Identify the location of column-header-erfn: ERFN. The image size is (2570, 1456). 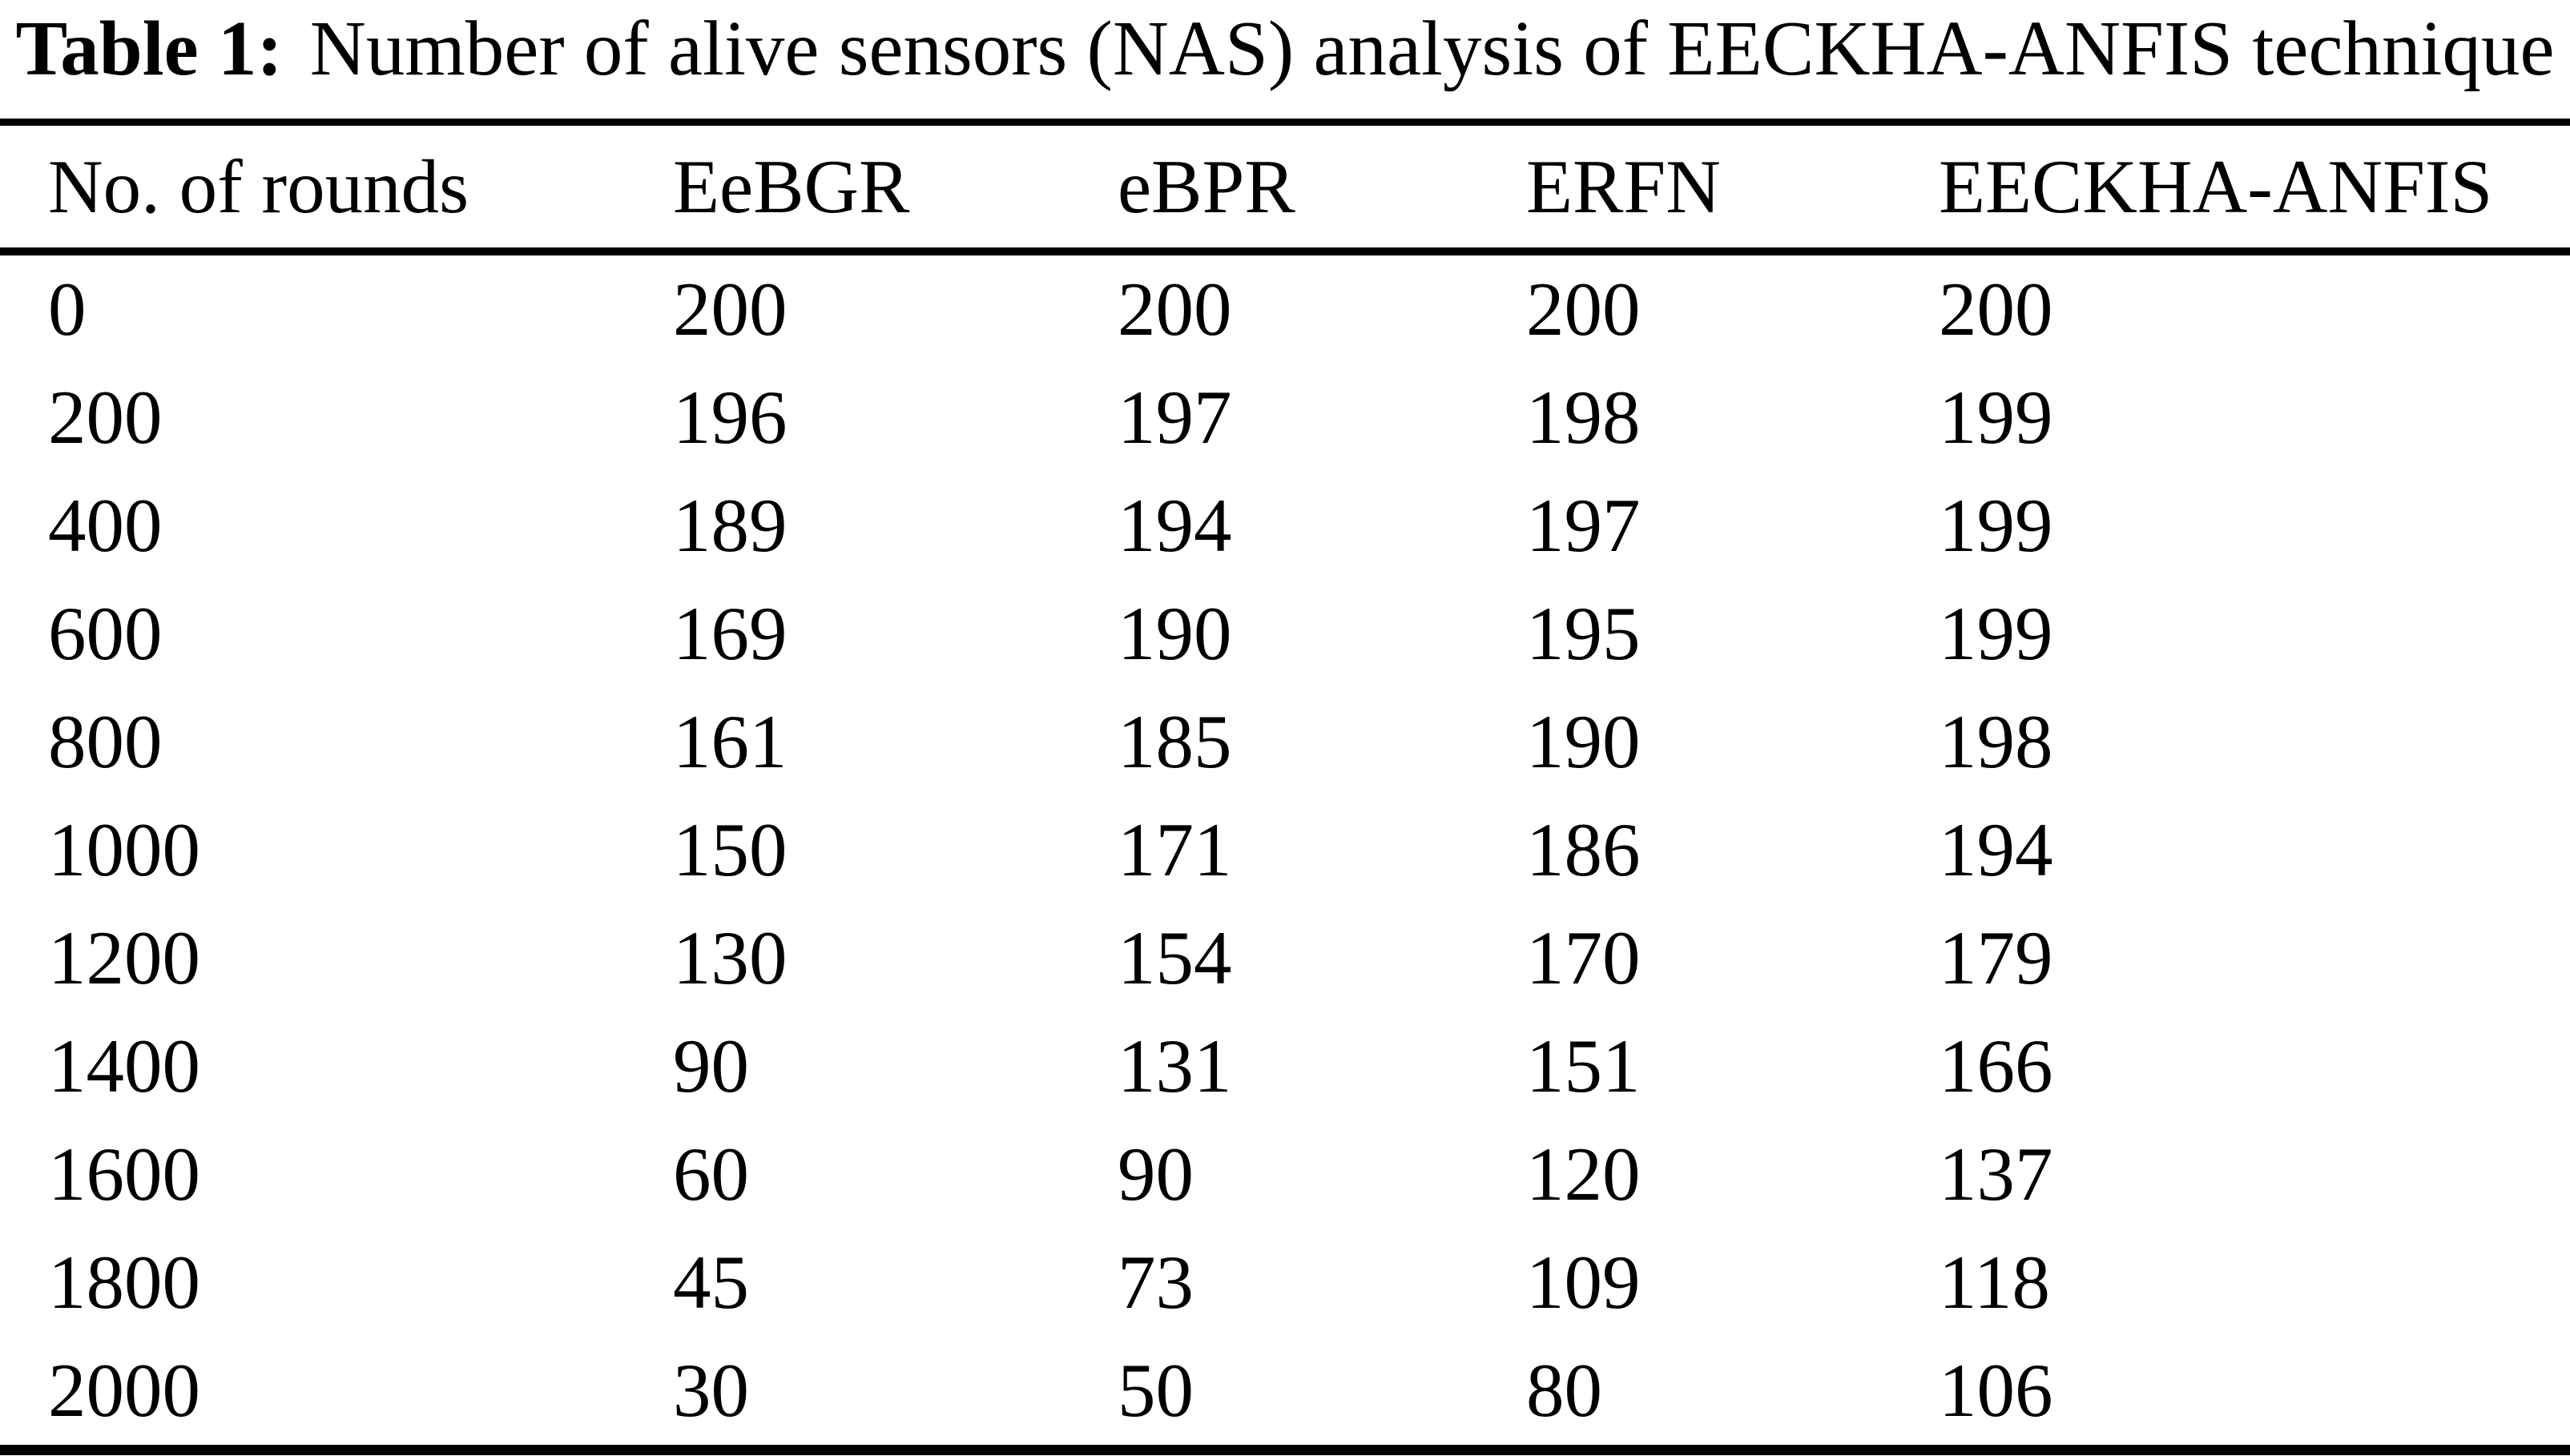
(1623, 186).